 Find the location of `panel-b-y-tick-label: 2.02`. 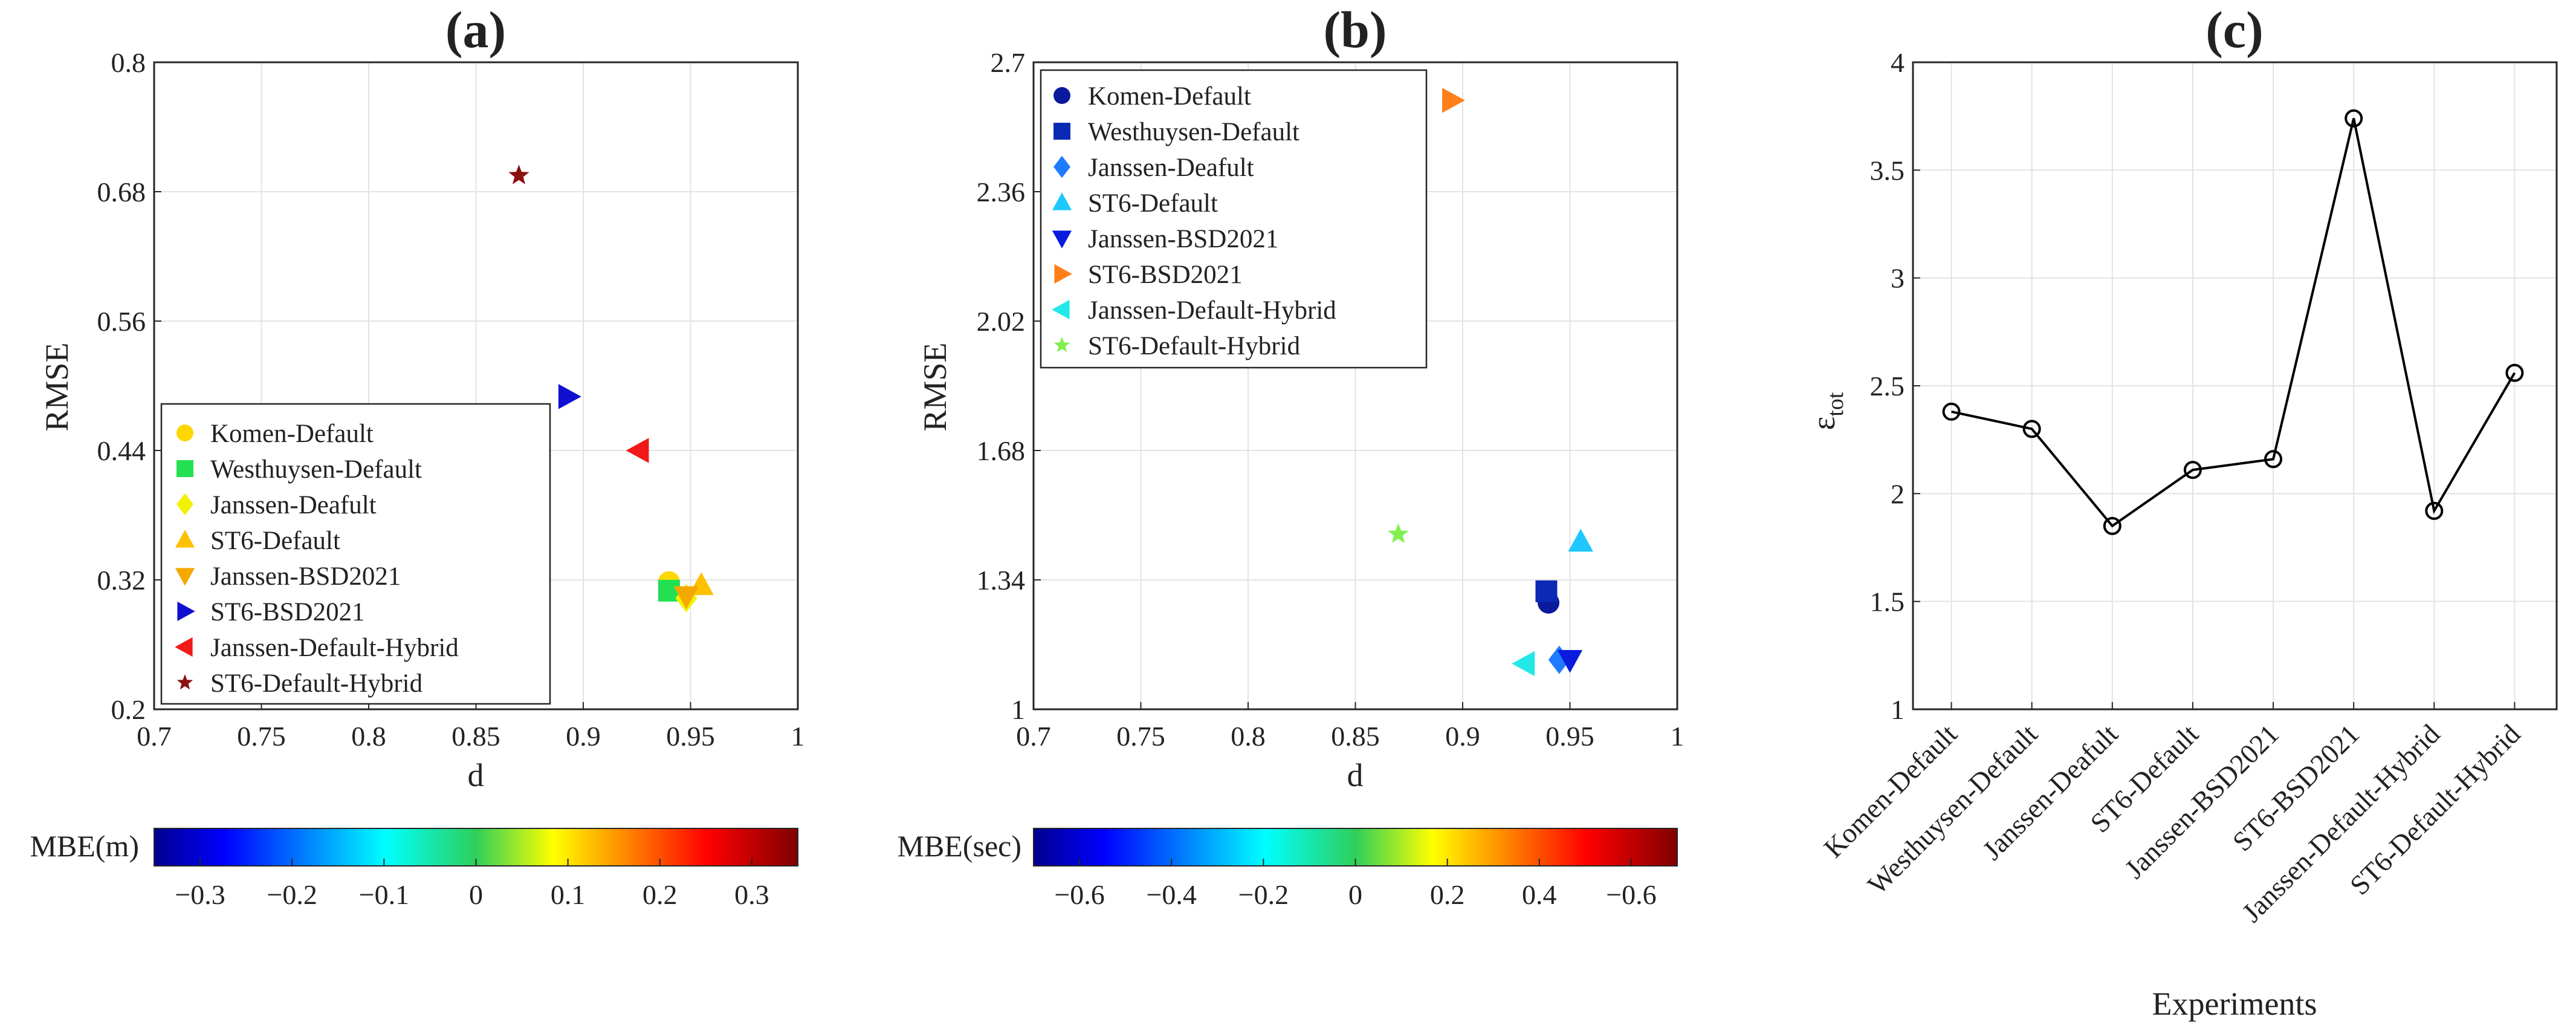

panel-b-y-tick-label: 2.02 is located at coordinates (1001, 321).